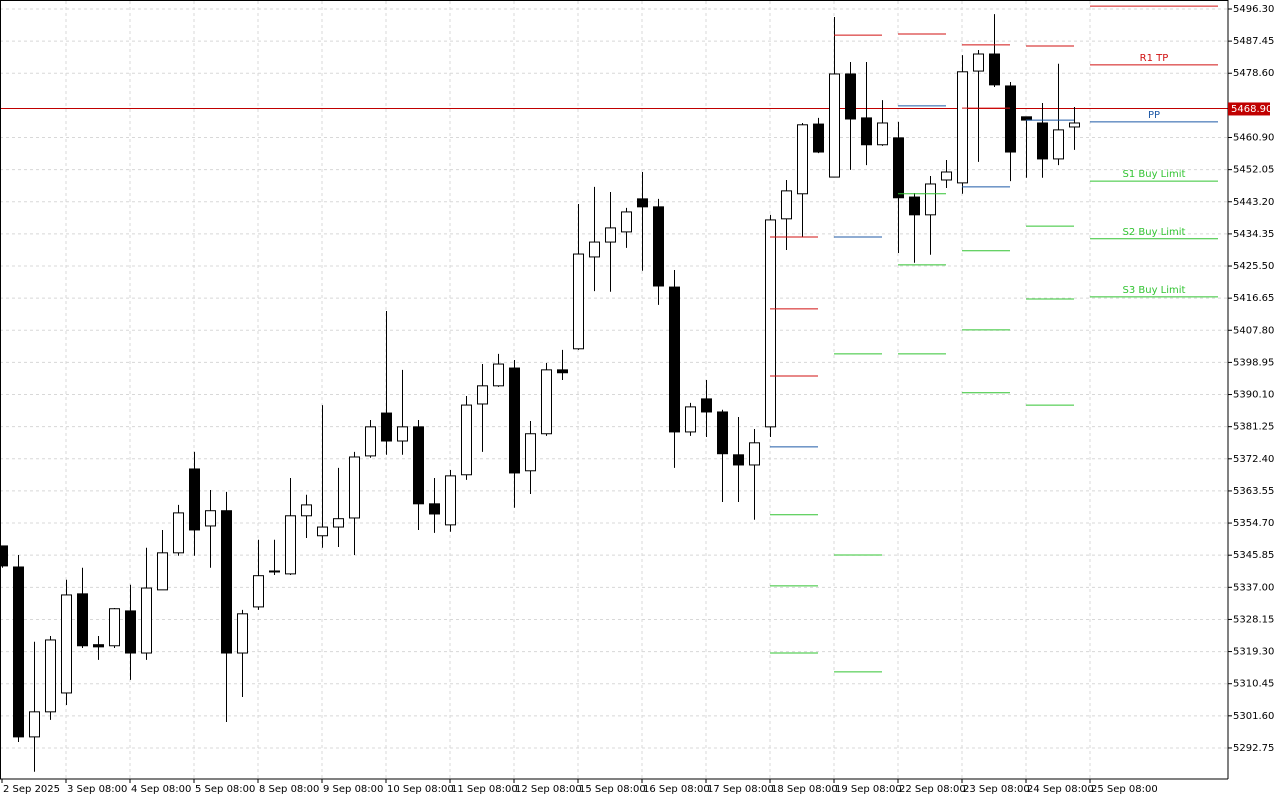  I want to click on y-tick-label: 5425.50, so click(1253, 266).